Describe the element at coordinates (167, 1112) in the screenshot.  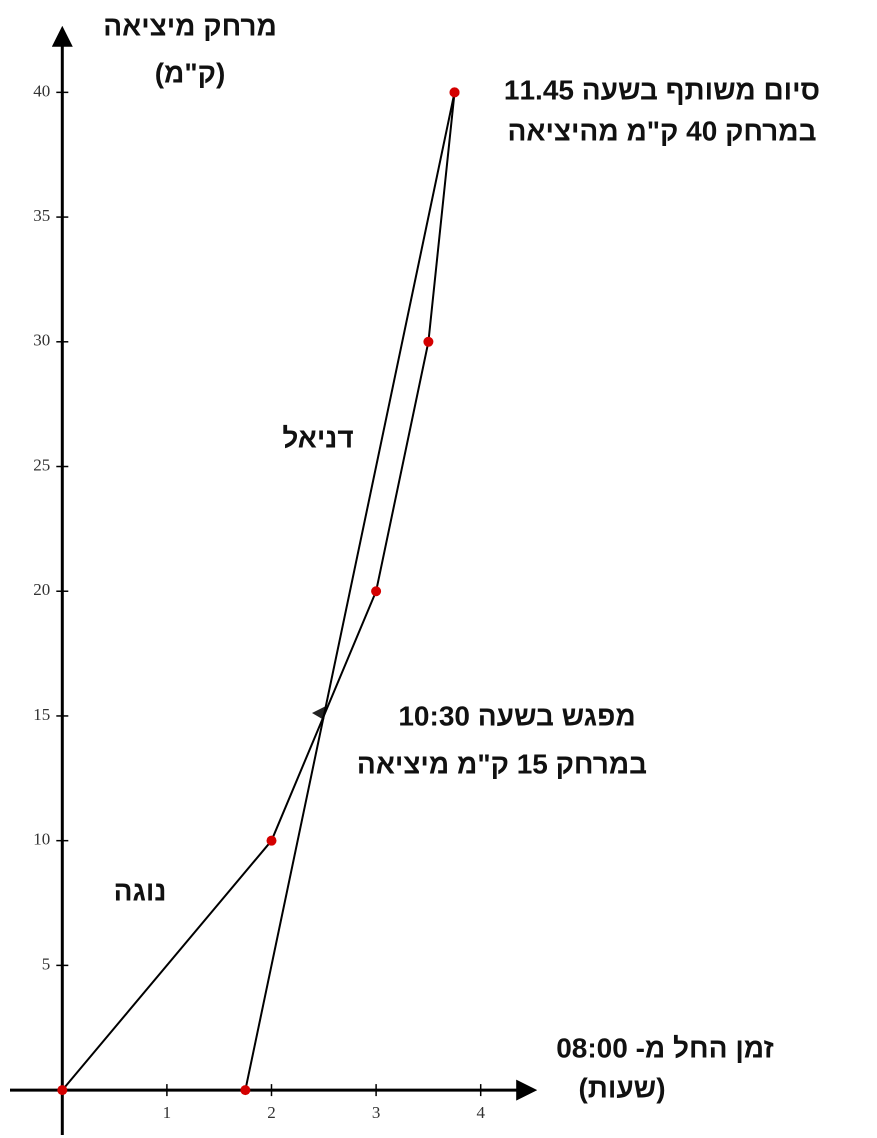
I see `x-tick-label: 1` at that location.